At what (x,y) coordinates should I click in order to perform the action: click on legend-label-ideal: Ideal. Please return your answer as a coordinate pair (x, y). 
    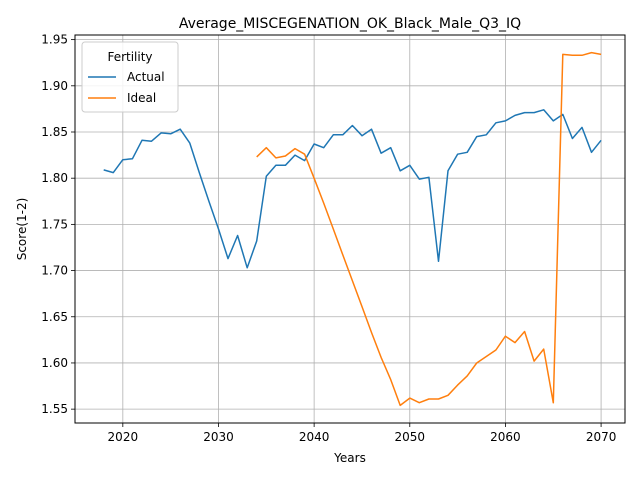
    Looking at the image, I should click on (141, 98).